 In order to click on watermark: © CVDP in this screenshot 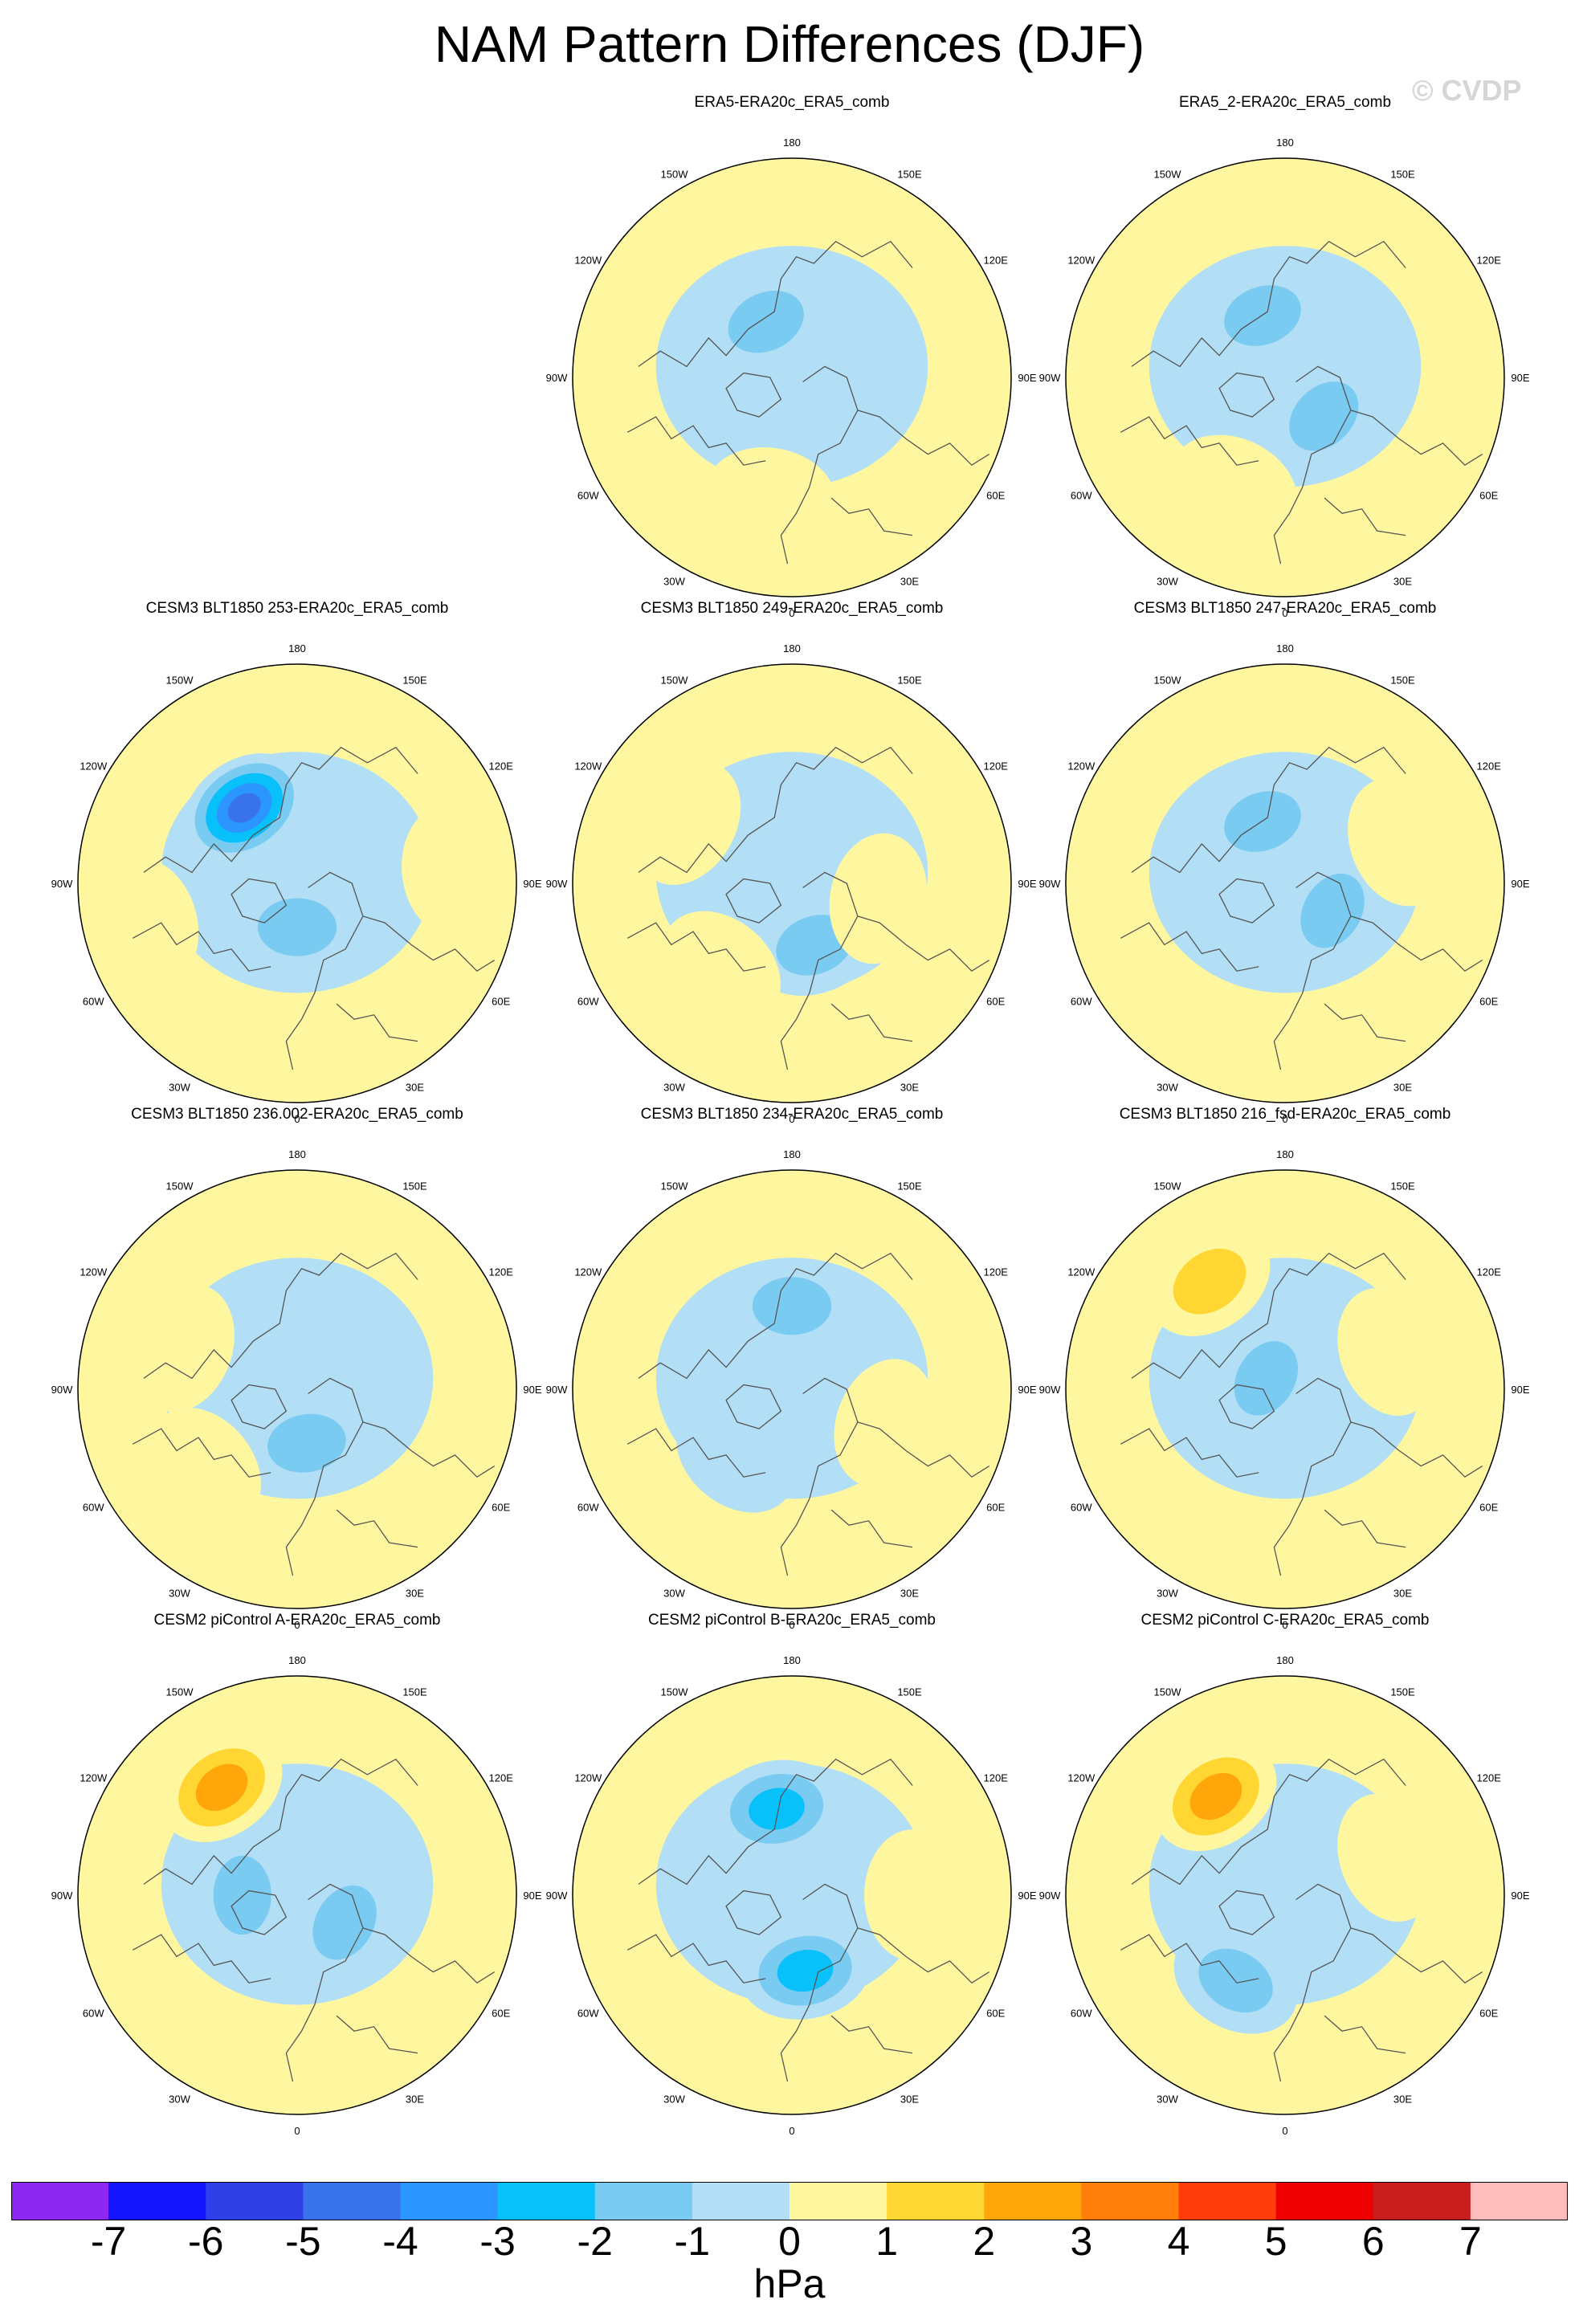, I will do `click(1467, 91)`.